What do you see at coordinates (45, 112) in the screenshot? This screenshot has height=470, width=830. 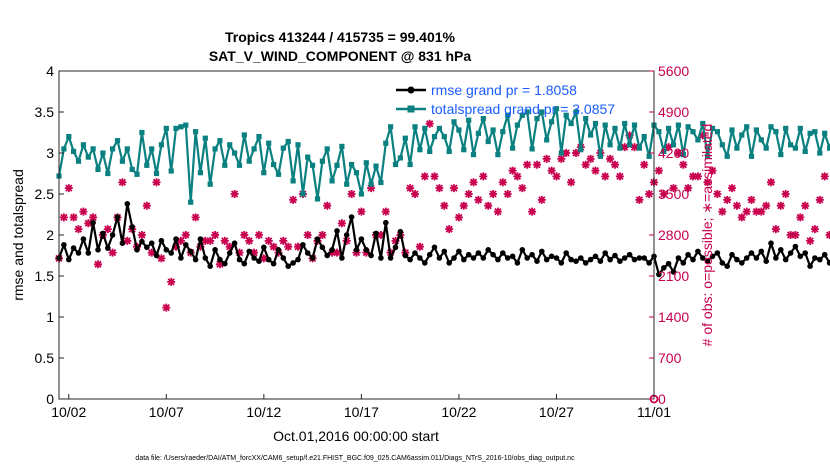 I see `y-left-tick-label: 3.5` at bounding box center [45, 112].